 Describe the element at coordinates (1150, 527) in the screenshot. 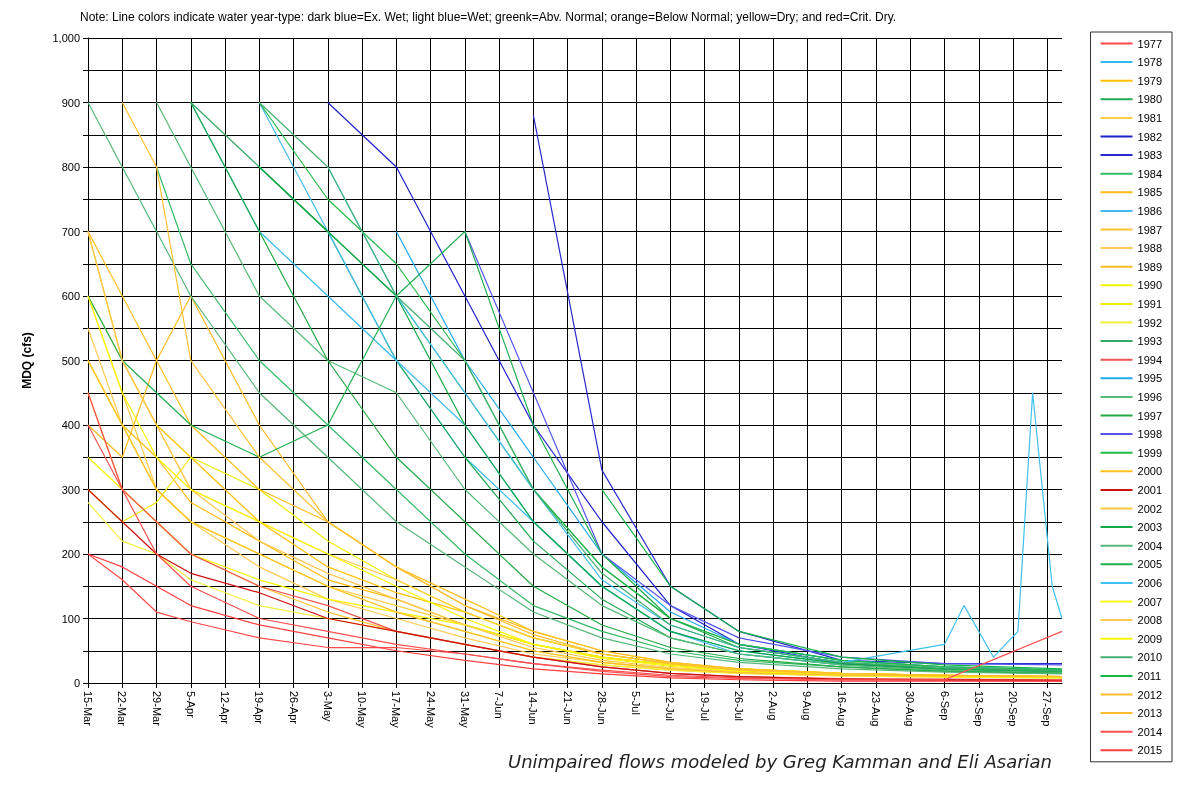

I see `legend-label: 2003` at that location.